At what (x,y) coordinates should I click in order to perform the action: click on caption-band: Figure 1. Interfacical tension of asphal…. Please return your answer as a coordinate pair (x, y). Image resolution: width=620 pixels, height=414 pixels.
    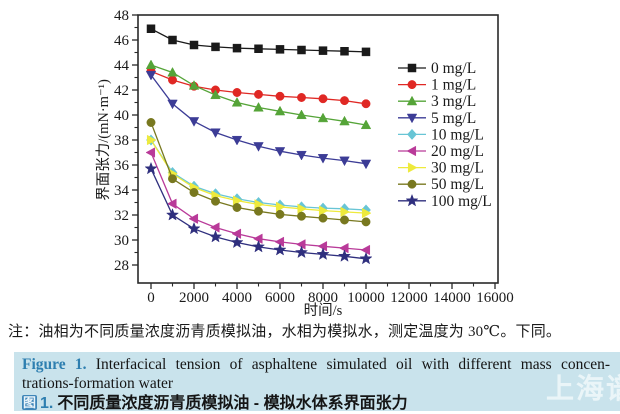
    Looking at the image, I should click on (317, 382).